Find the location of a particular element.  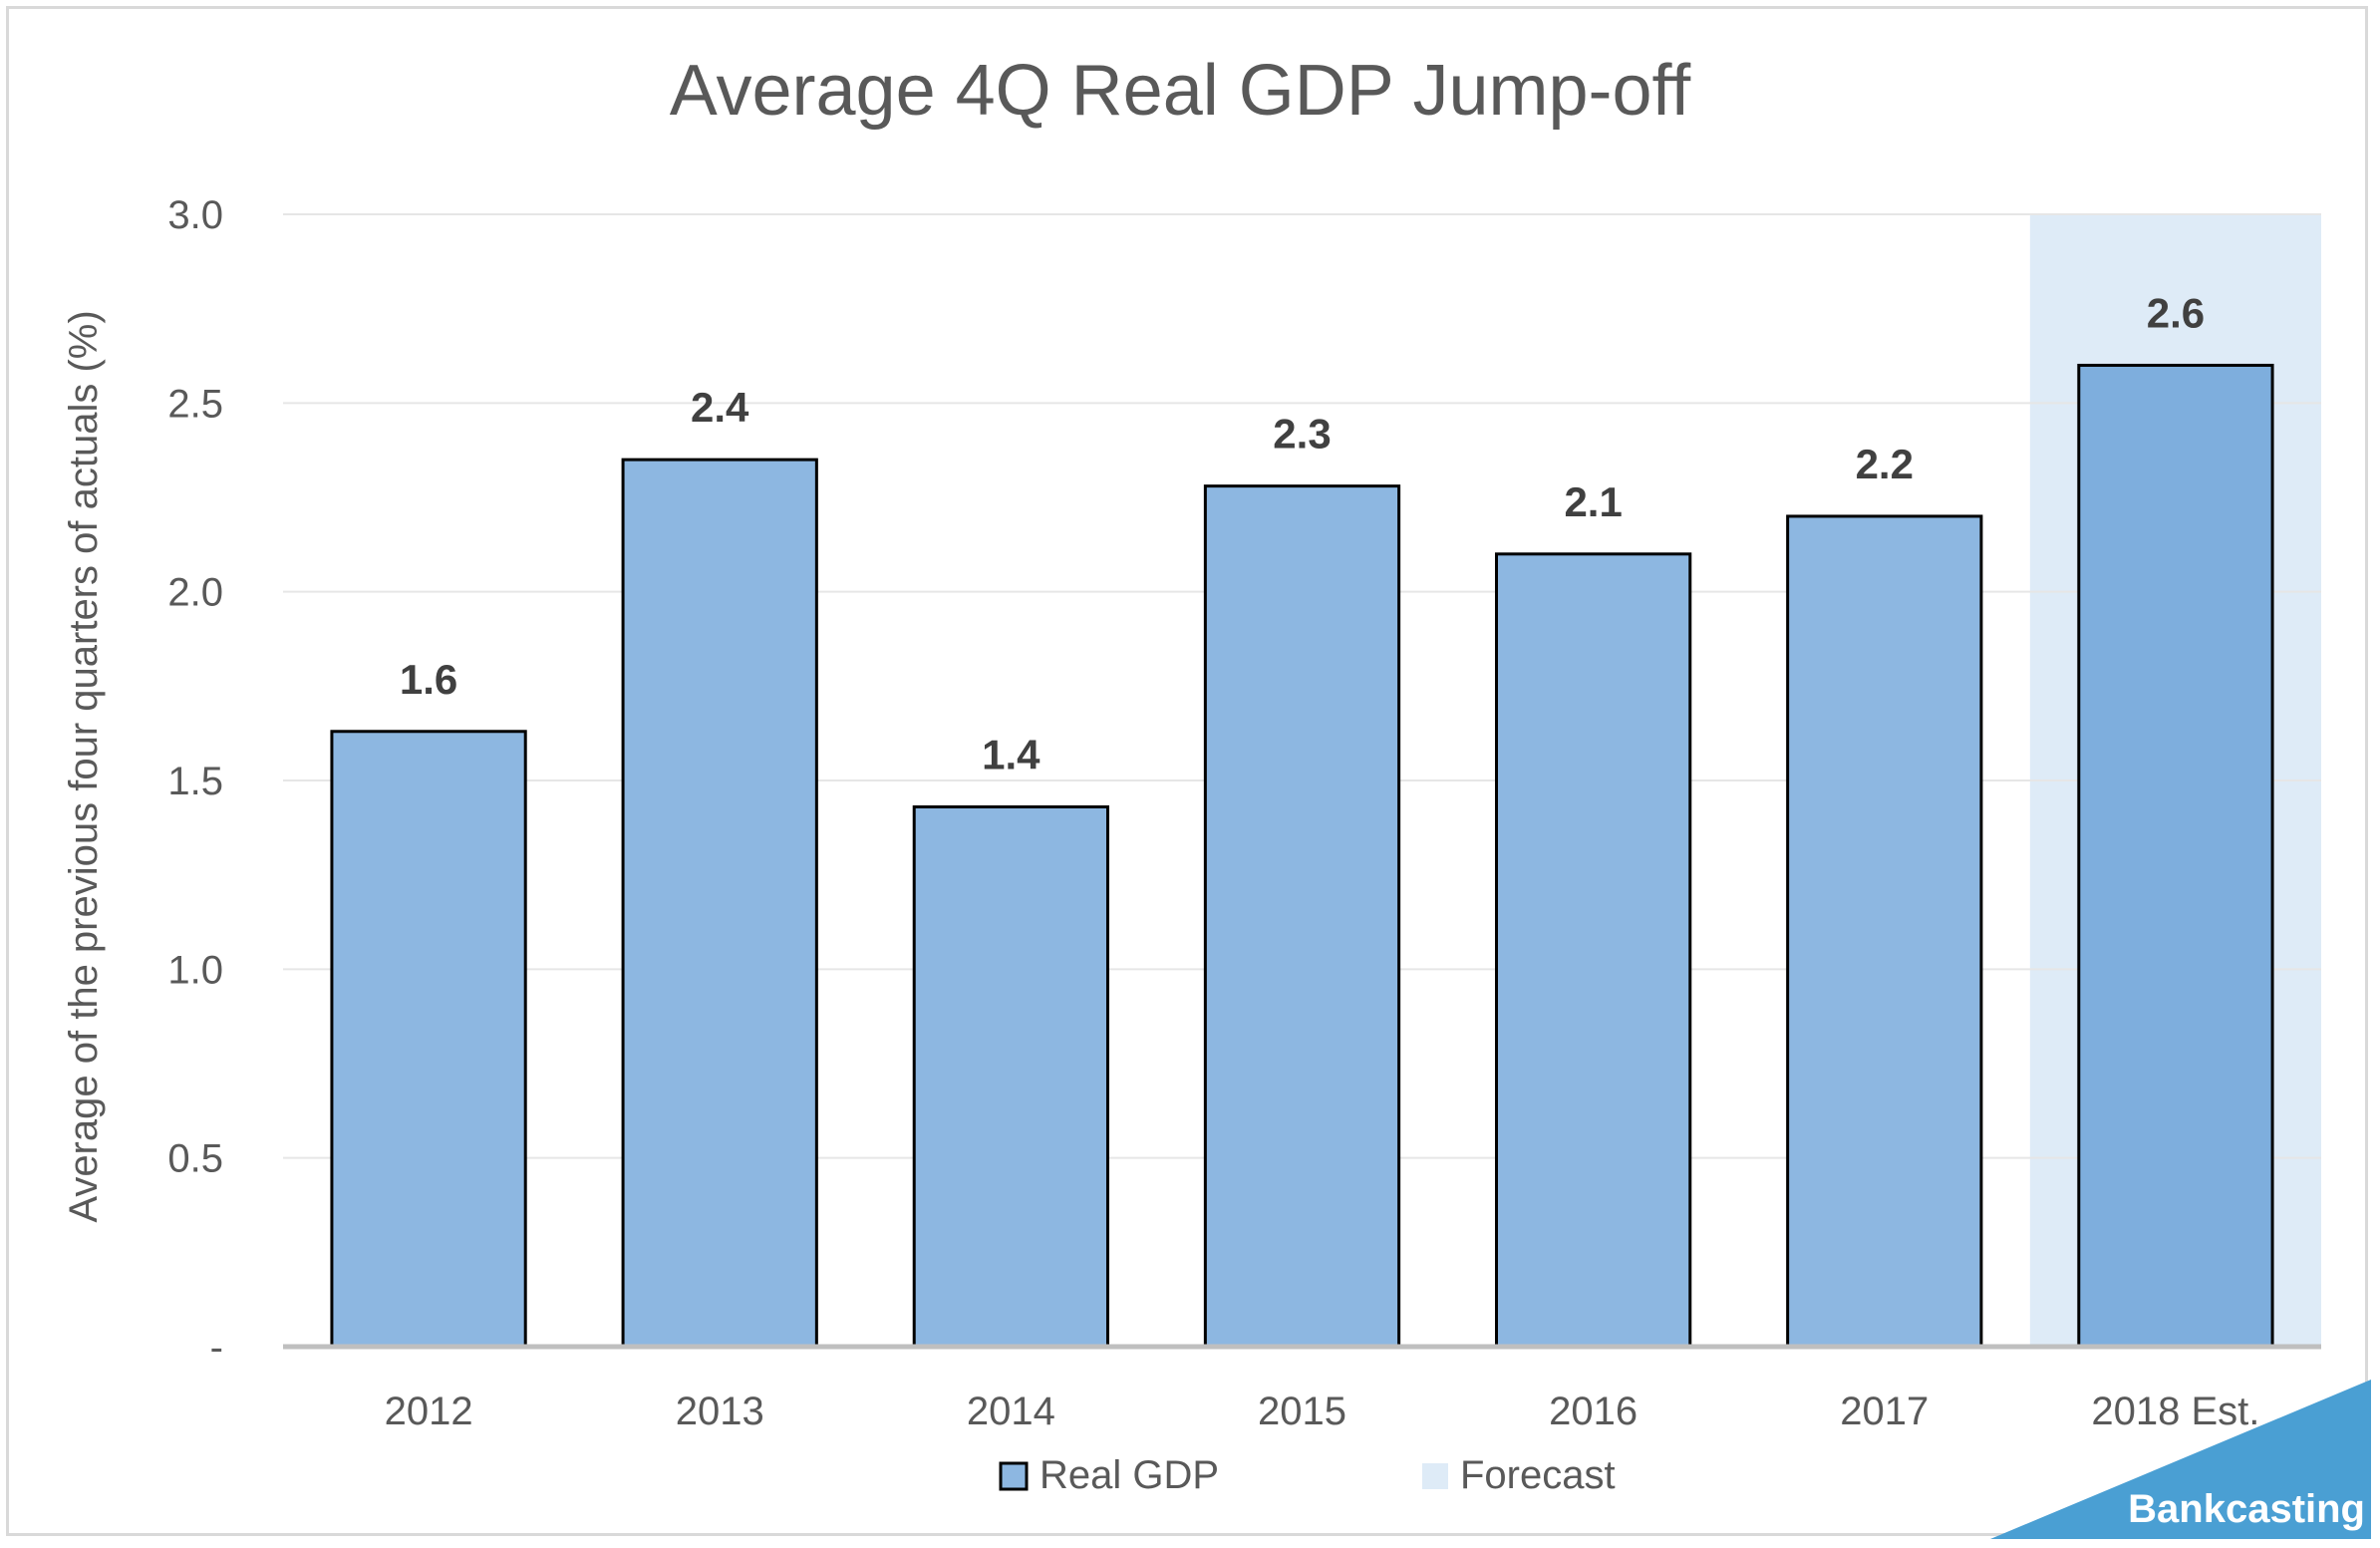

y-tick-label: 1.5 is located at coordinates (195, 781).